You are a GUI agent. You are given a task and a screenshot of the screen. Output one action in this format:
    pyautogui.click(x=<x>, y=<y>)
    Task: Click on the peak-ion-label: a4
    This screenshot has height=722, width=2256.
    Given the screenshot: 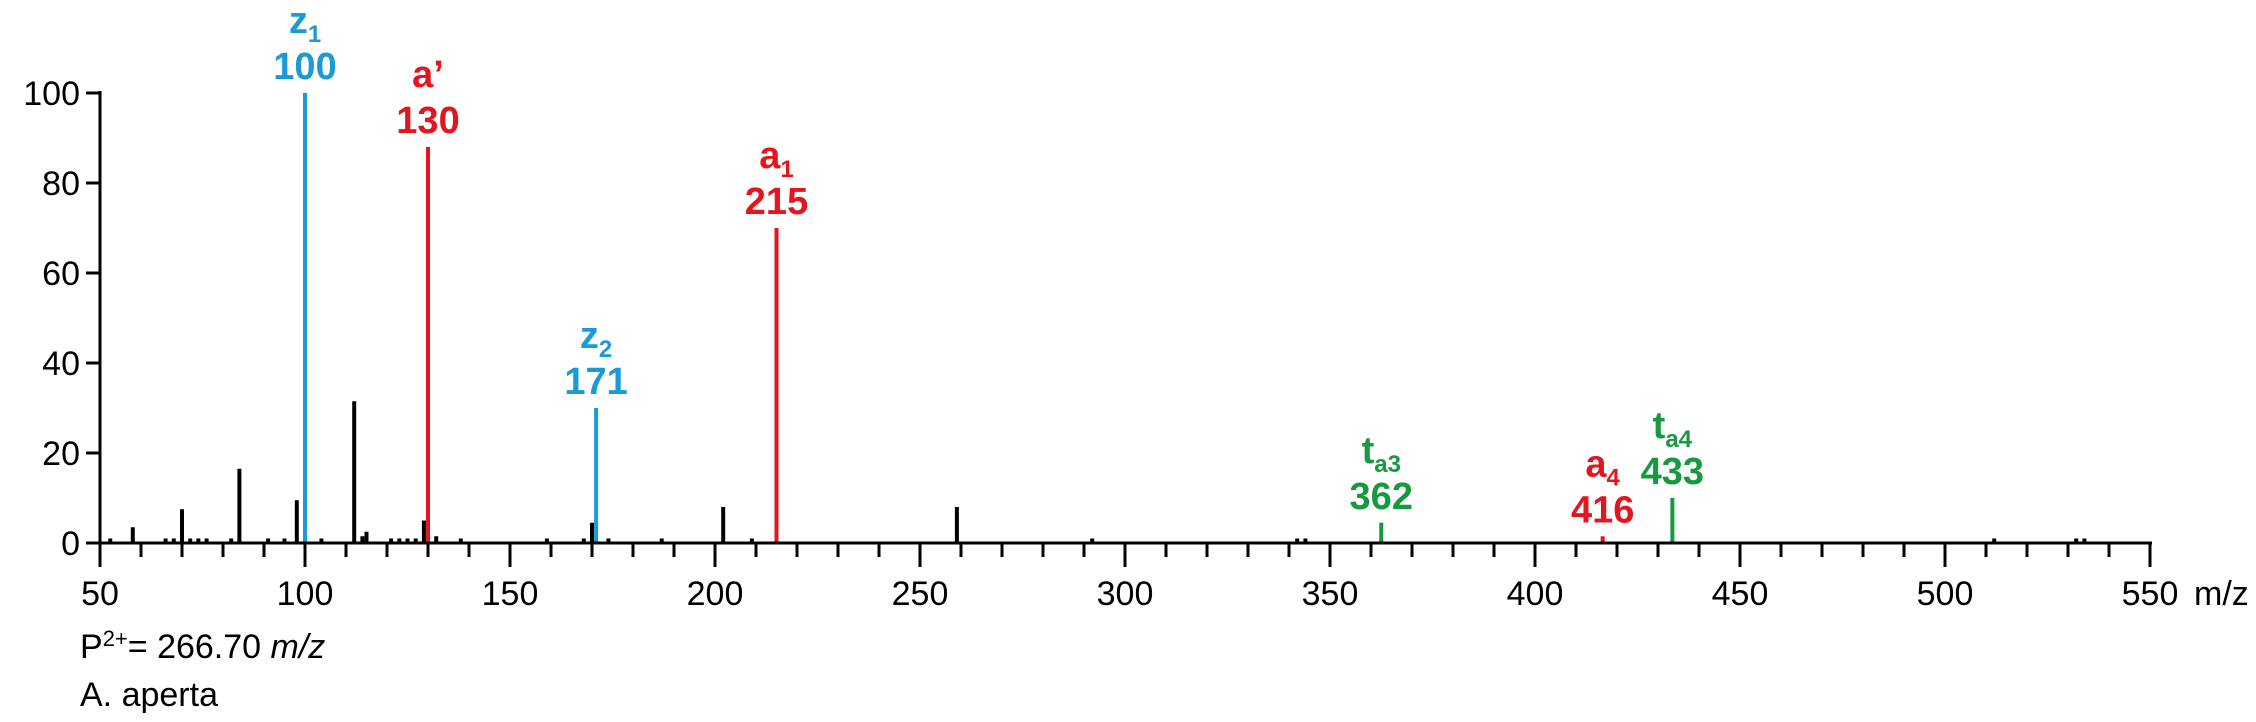 What is the action you would take?
    pyautogui.click(x=1602, y=467)
    